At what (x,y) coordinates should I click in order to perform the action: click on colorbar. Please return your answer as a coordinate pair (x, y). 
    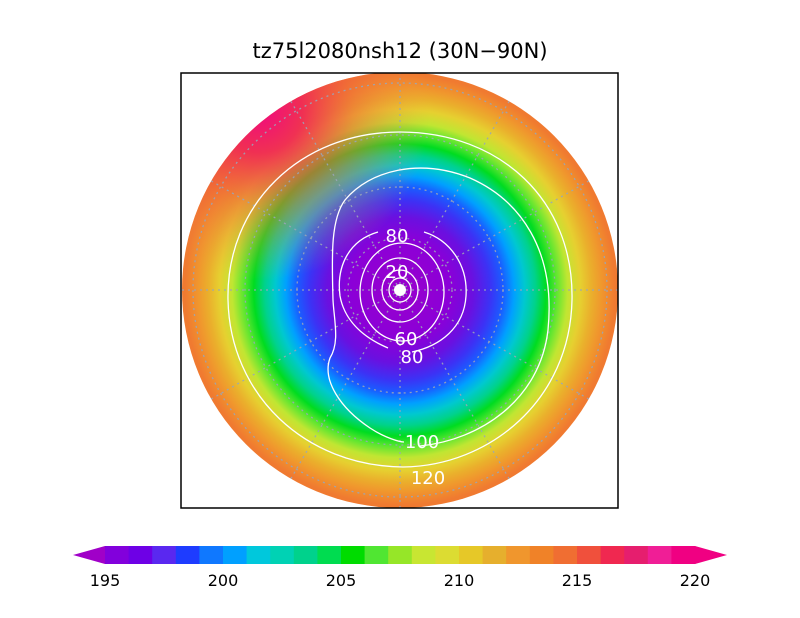
    Looking at the image, I should click on (400, 555).